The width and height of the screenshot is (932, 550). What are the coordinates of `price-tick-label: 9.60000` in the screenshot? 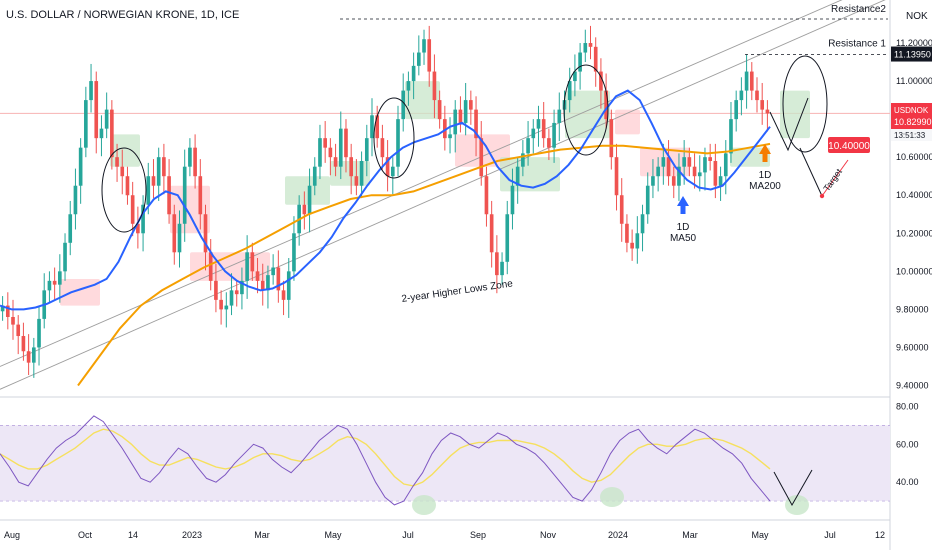 It's located at (912, 347).